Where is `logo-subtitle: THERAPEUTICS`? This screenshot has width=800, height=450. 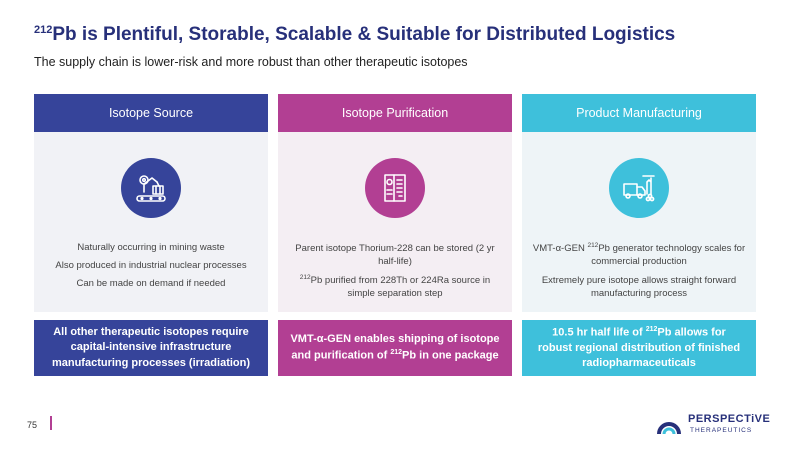 logo-subtitle: THERAPEUTICS is located at coordinates (721, 430).